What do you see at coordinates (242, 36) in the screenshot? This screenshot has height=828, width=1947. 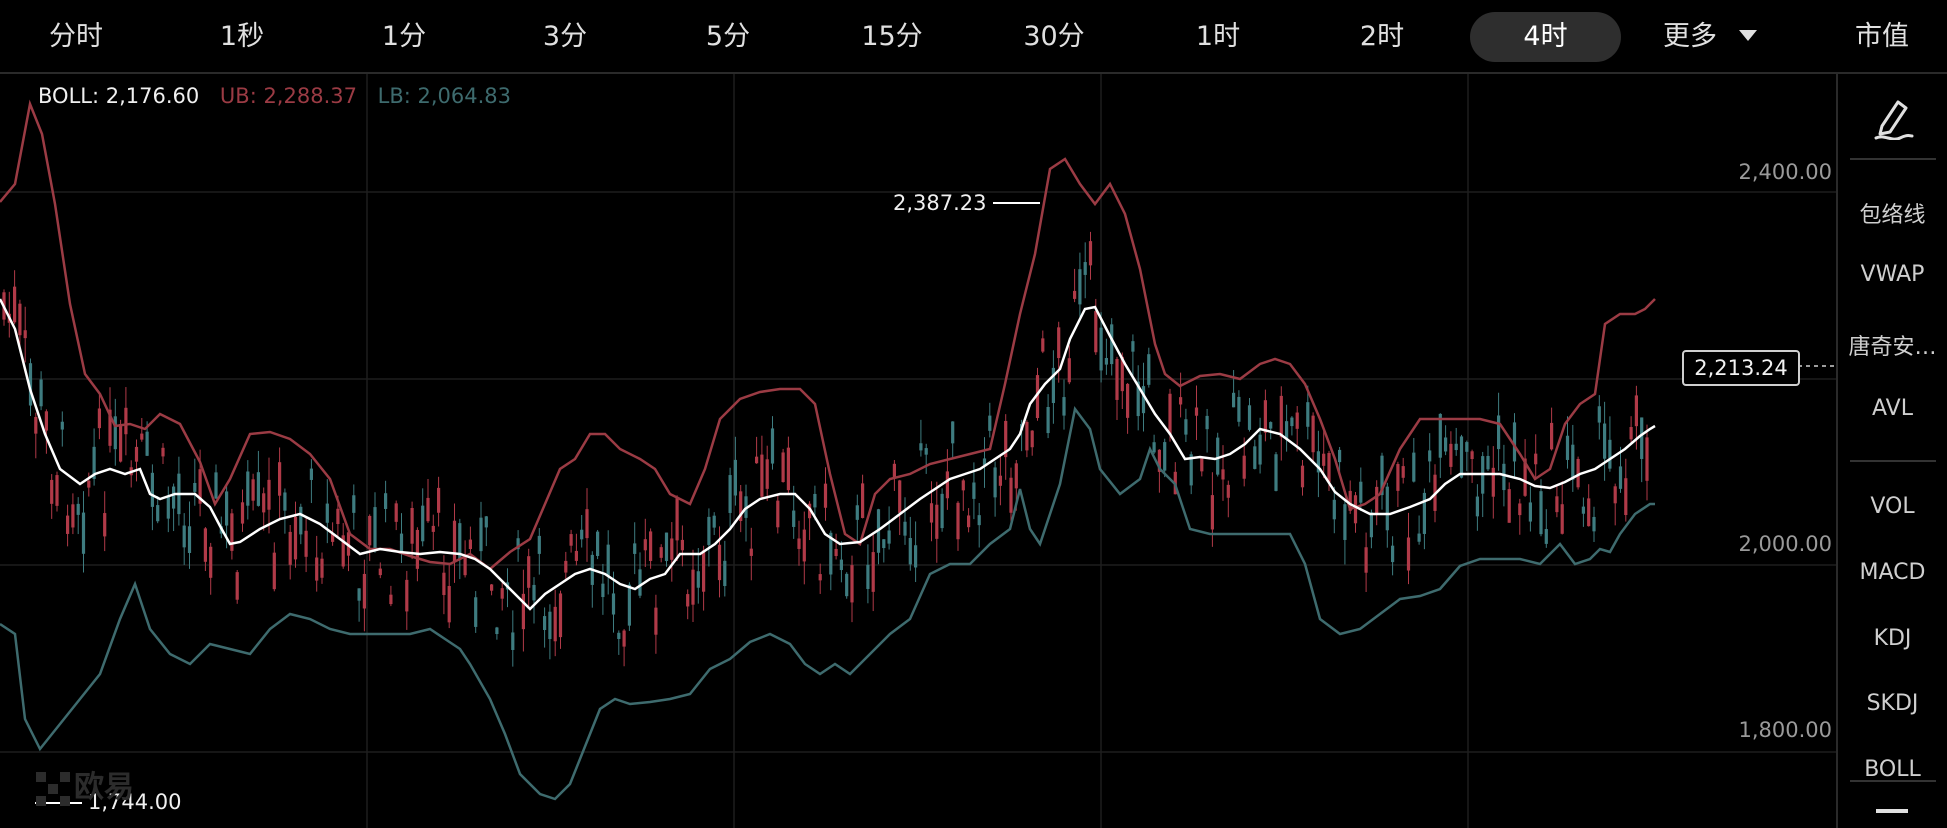 I see `tab-1s: 1秒` at bounding box center [242, 36].